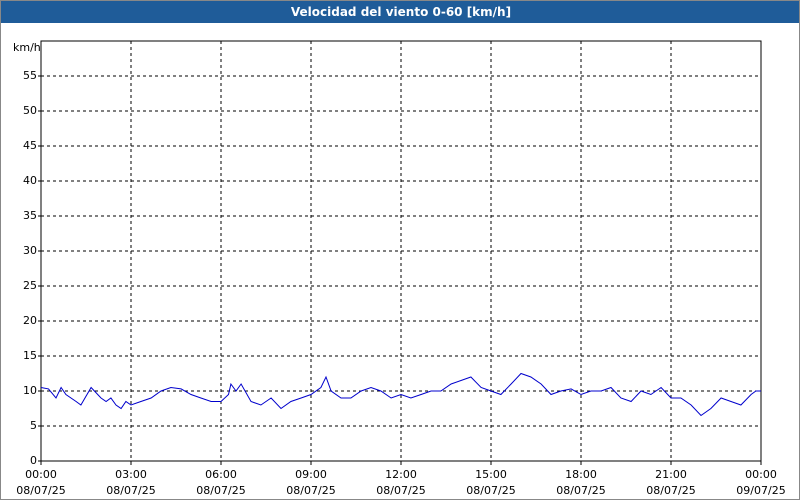 This screenshot has width=800, height=500. Describe the element at coordinates (221, 482) in the screenshot. I see `x-tick-label: 06:00 08/07/25` at that location.